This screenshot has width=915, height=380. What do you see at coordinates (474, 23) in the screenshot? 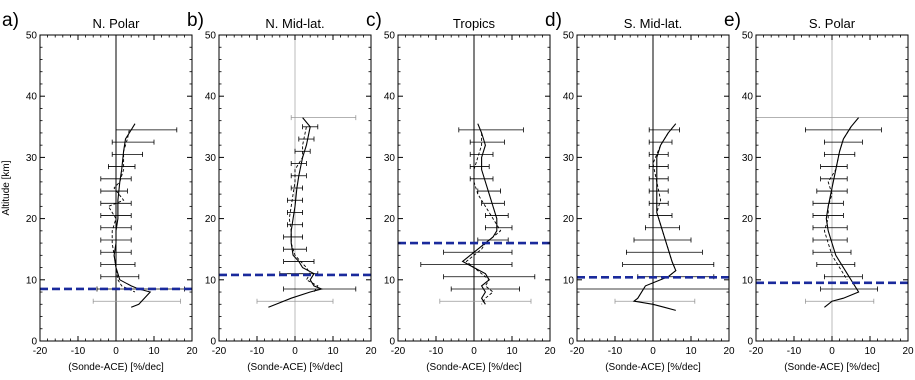
I see `panel-title: Tropics` at bounding box center [474, 23].